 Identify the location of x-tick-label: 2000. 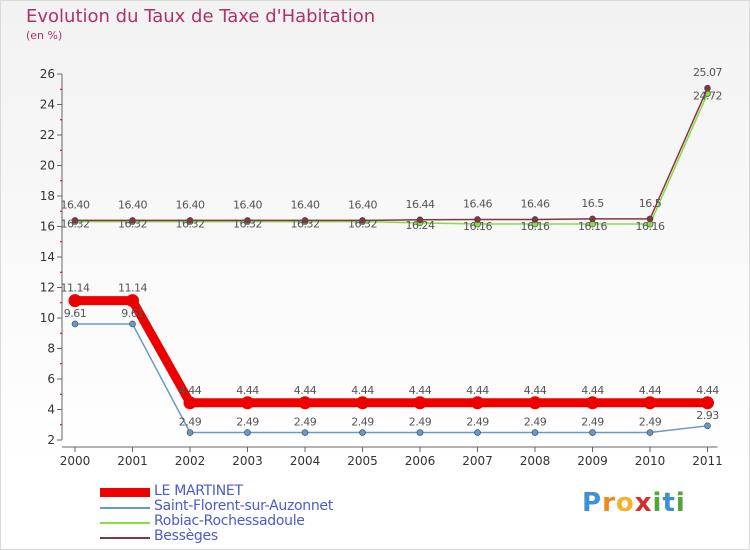
(75, 461).